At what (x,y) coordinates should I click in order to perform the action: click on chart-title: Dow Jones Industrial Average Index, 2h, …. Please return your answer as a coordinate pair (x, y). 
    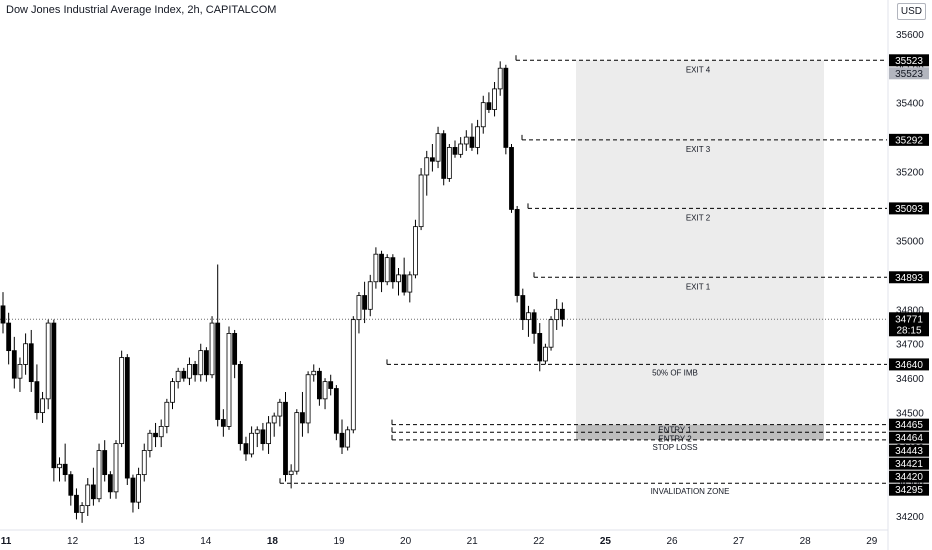
    Looking at the image, I should click on (141, 10).